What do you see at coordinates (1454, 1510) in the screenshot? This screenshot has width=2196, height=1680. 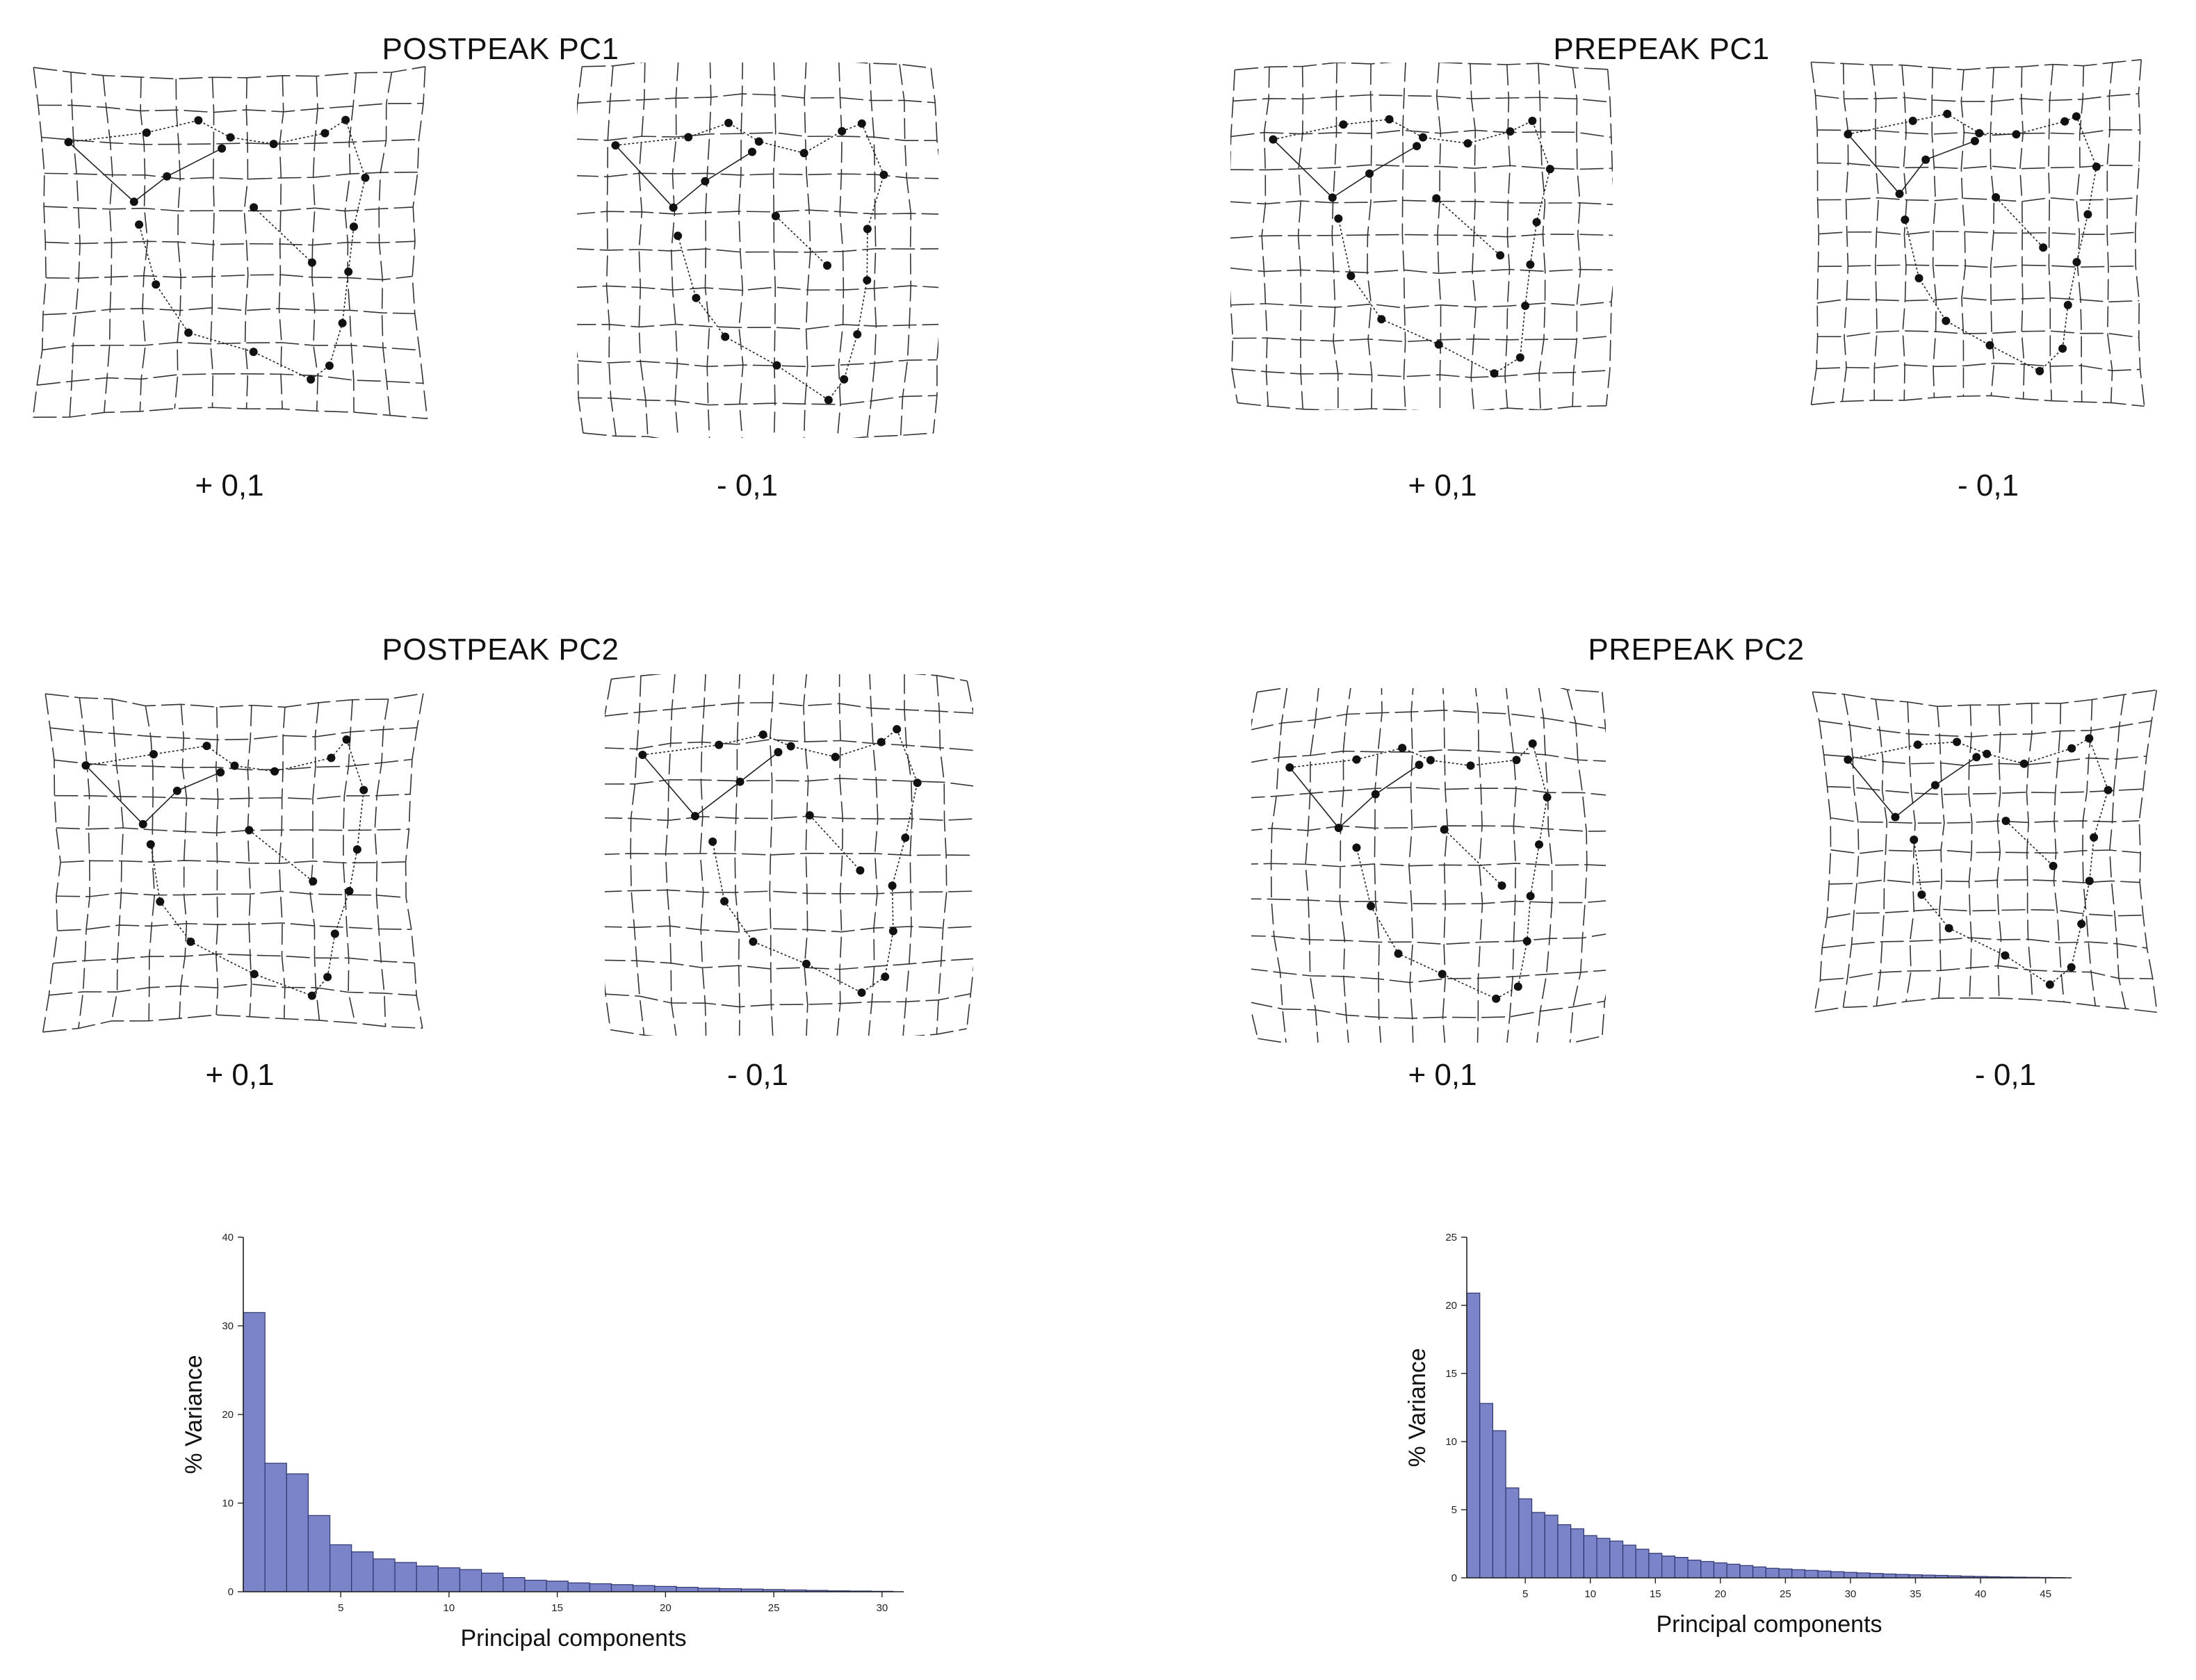 I see `y-tick-label: 5` at bounding box center [1454, 1510].